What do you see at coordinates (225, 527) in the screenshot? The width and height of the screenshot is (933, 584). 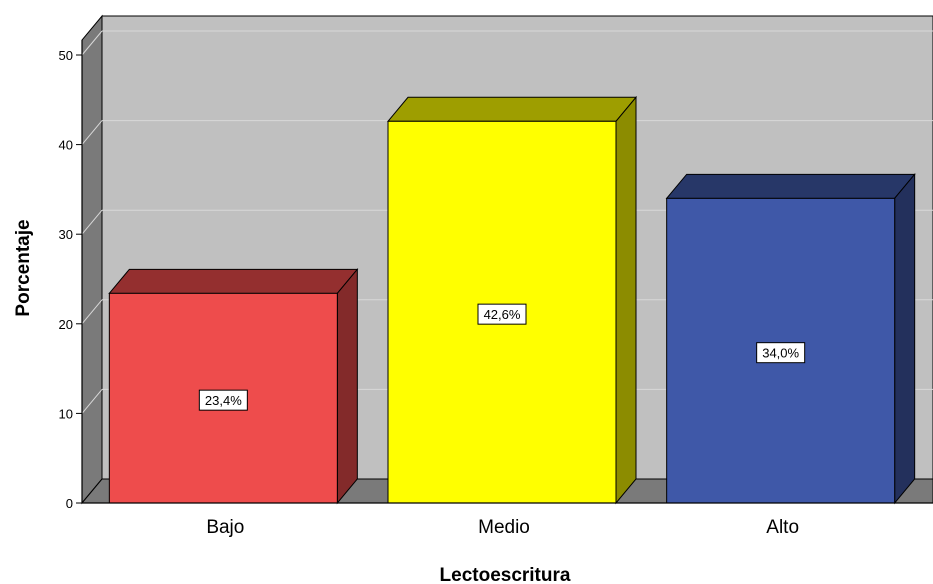 I see `x-category-label: Bajo` at bounding box center [225, 527].